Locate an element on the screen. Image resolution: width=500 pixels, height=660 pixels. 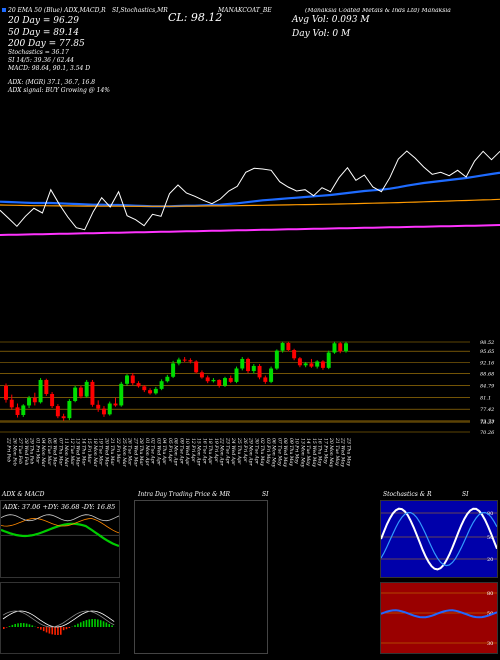
date-tick-label: 29 Mon Apr is located at coordinates (251, 451).